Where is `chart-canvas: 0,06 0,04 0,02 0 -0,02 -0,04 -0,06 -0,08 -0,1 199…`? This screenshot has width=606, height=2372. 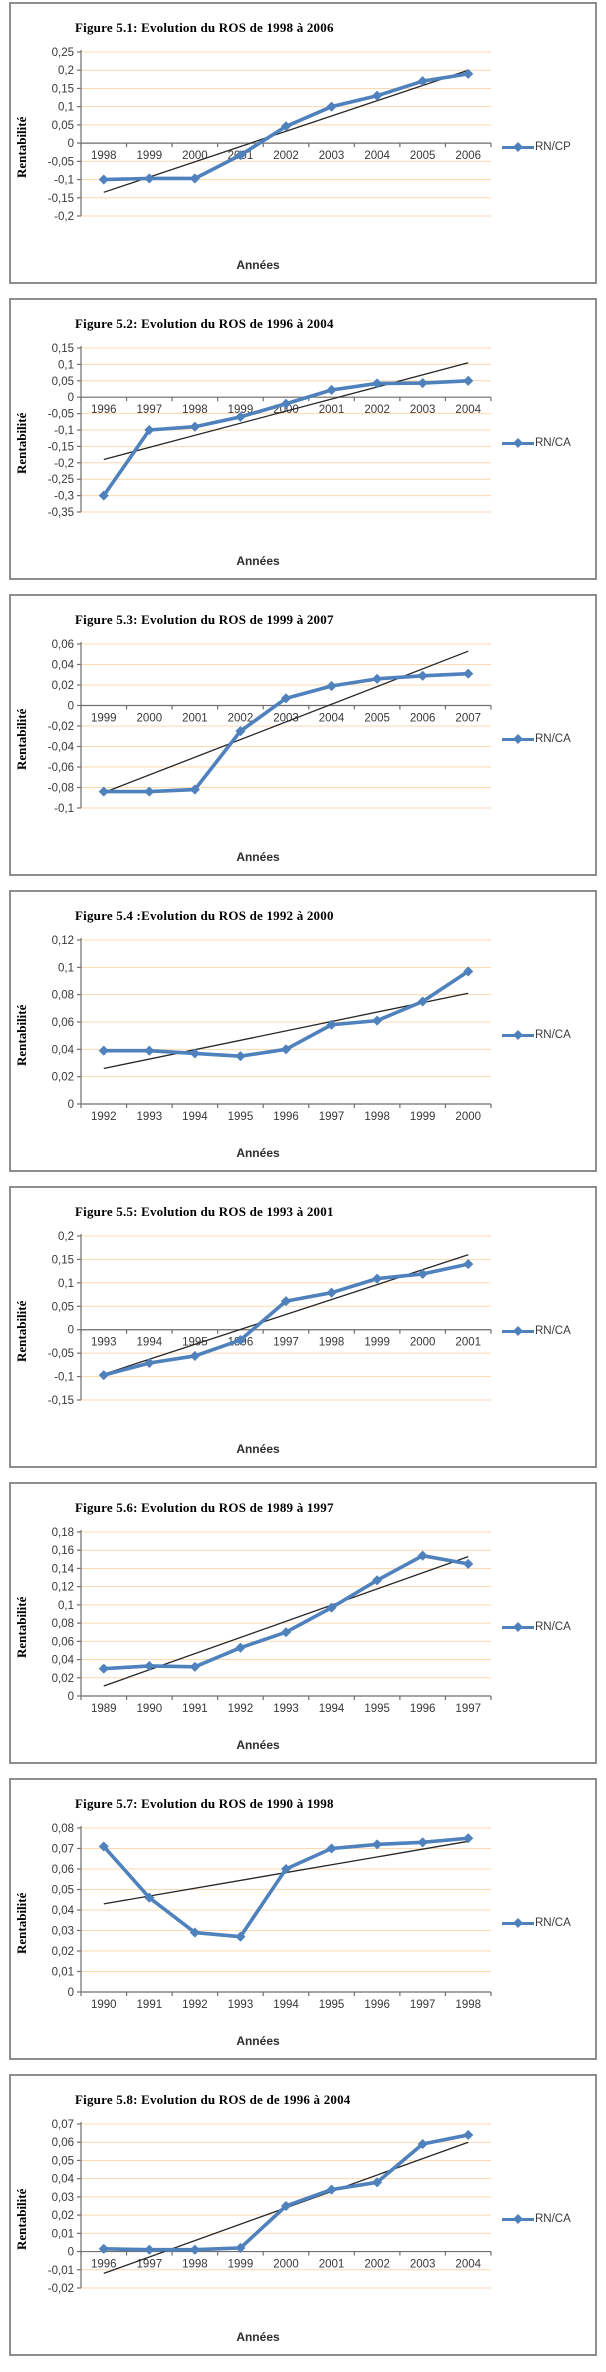 chart-canvas: 0,06 0,04 0,02 0 -0,02 -0,04 -0,06 -0,08 -0,1 199… is located at coordinates (267, 739).